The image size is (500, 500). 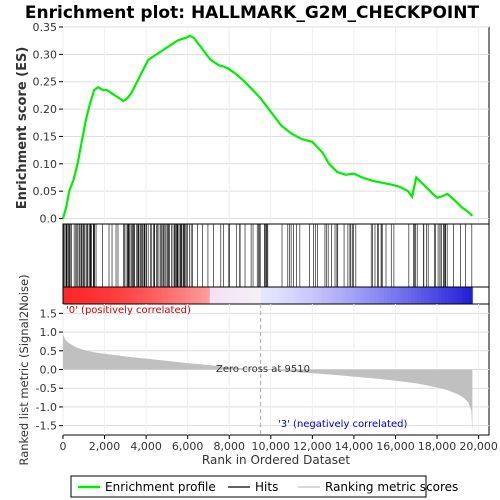 I want to click on x-tick-label: 18,000, so click(x=437, y=446).